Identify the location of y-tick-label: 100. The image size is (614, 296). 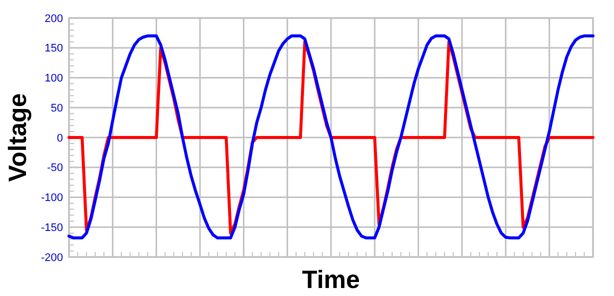
(53, 78).